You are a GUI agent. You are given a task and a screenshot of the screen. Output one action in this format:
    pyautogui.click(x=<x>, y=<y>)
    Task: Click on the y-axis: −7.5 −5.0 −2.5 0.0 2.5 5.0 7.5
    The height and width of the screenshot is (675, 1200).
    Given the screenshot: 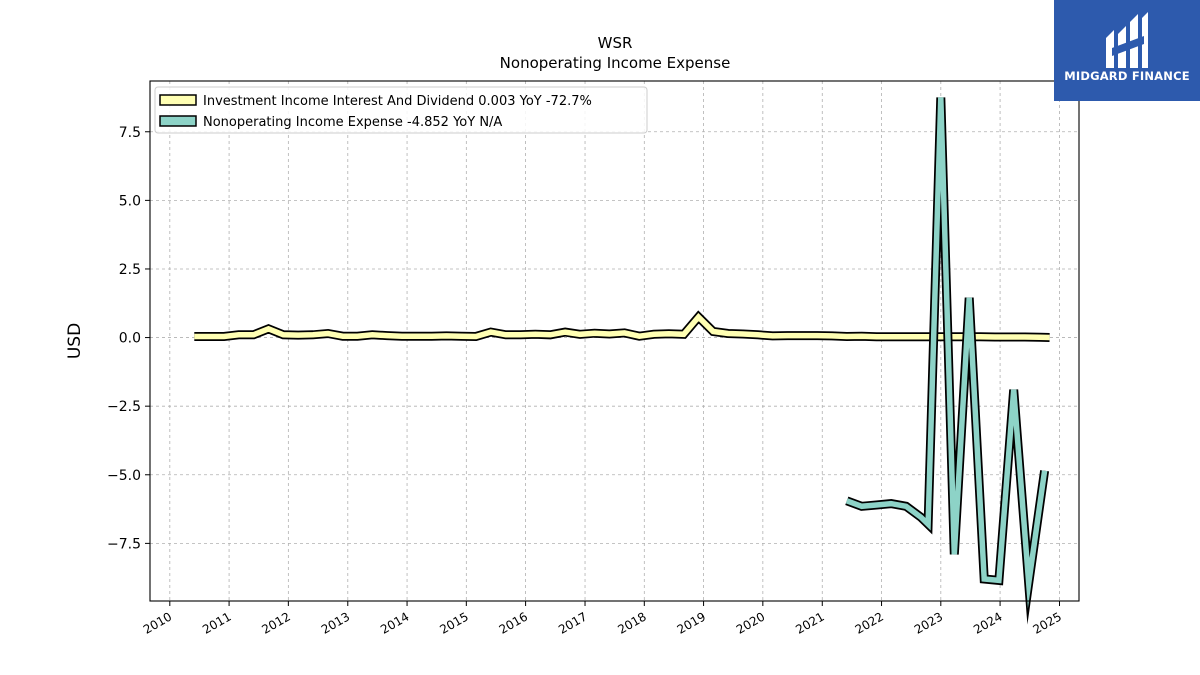 What is the action you would take?
    pyautogui.click(x=128, y=338)
    